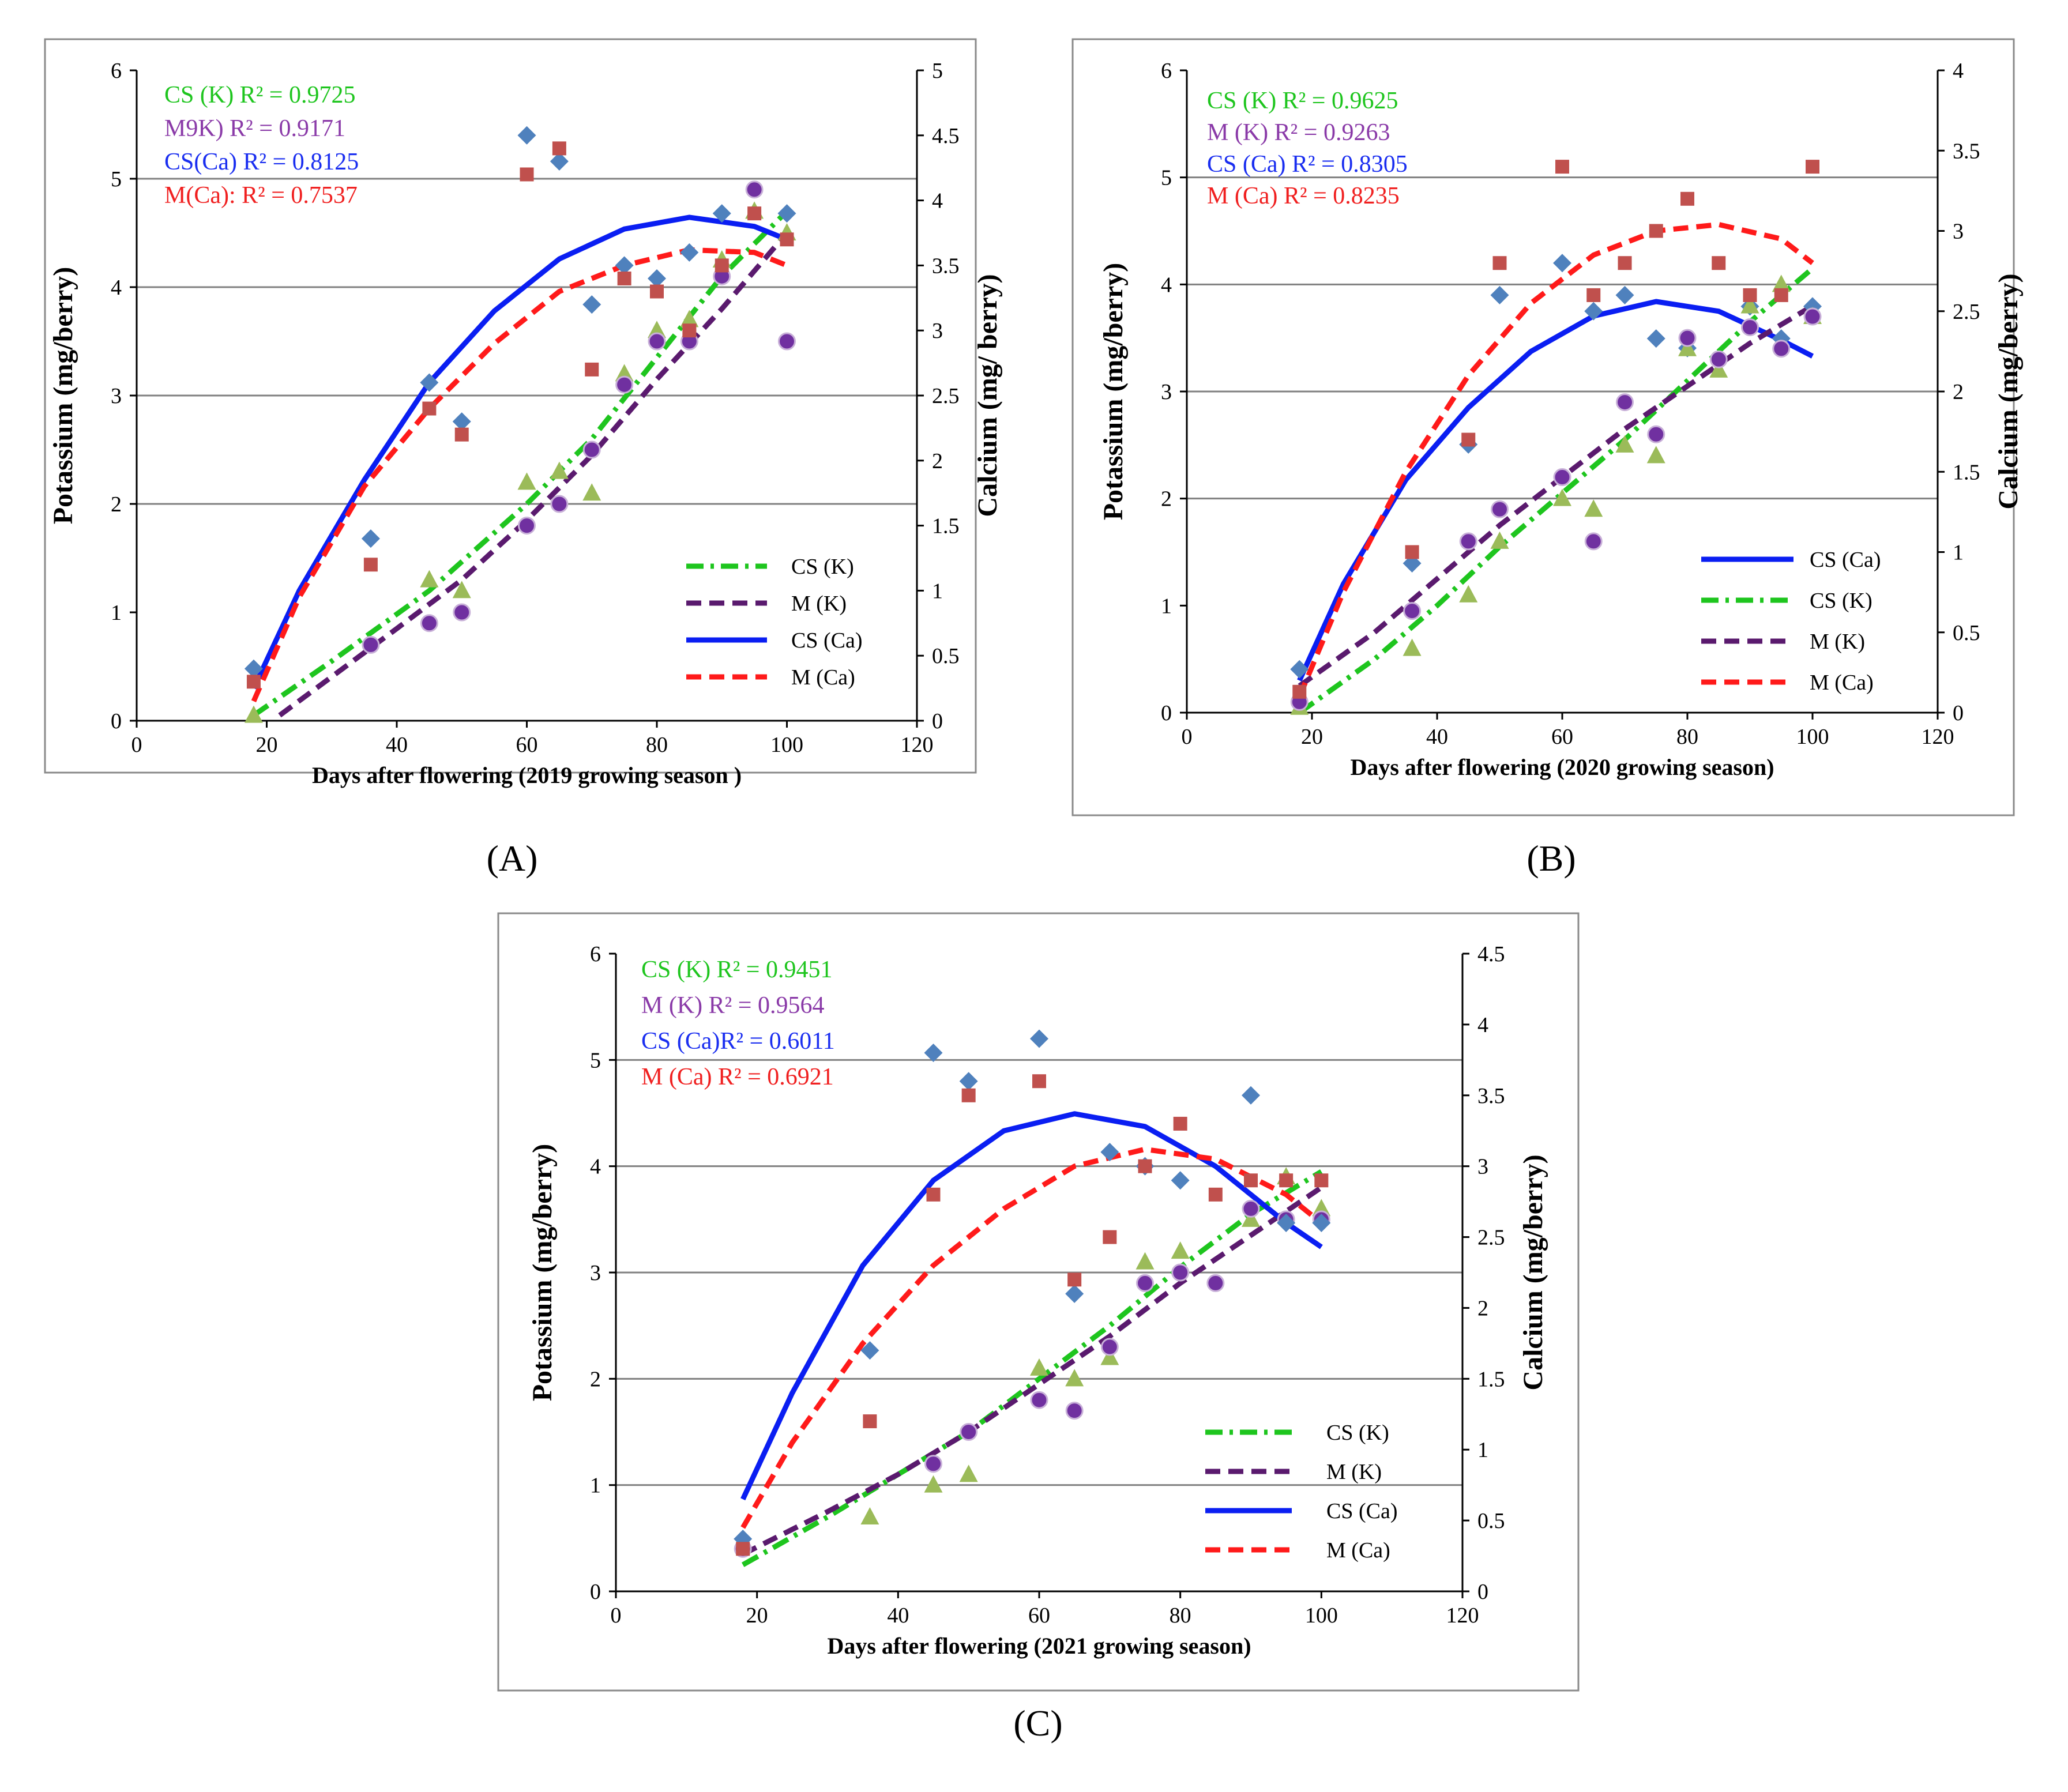 This screenshot has width=2068, height=1792. I want to click on trendline-csk, so click(1556, 490).